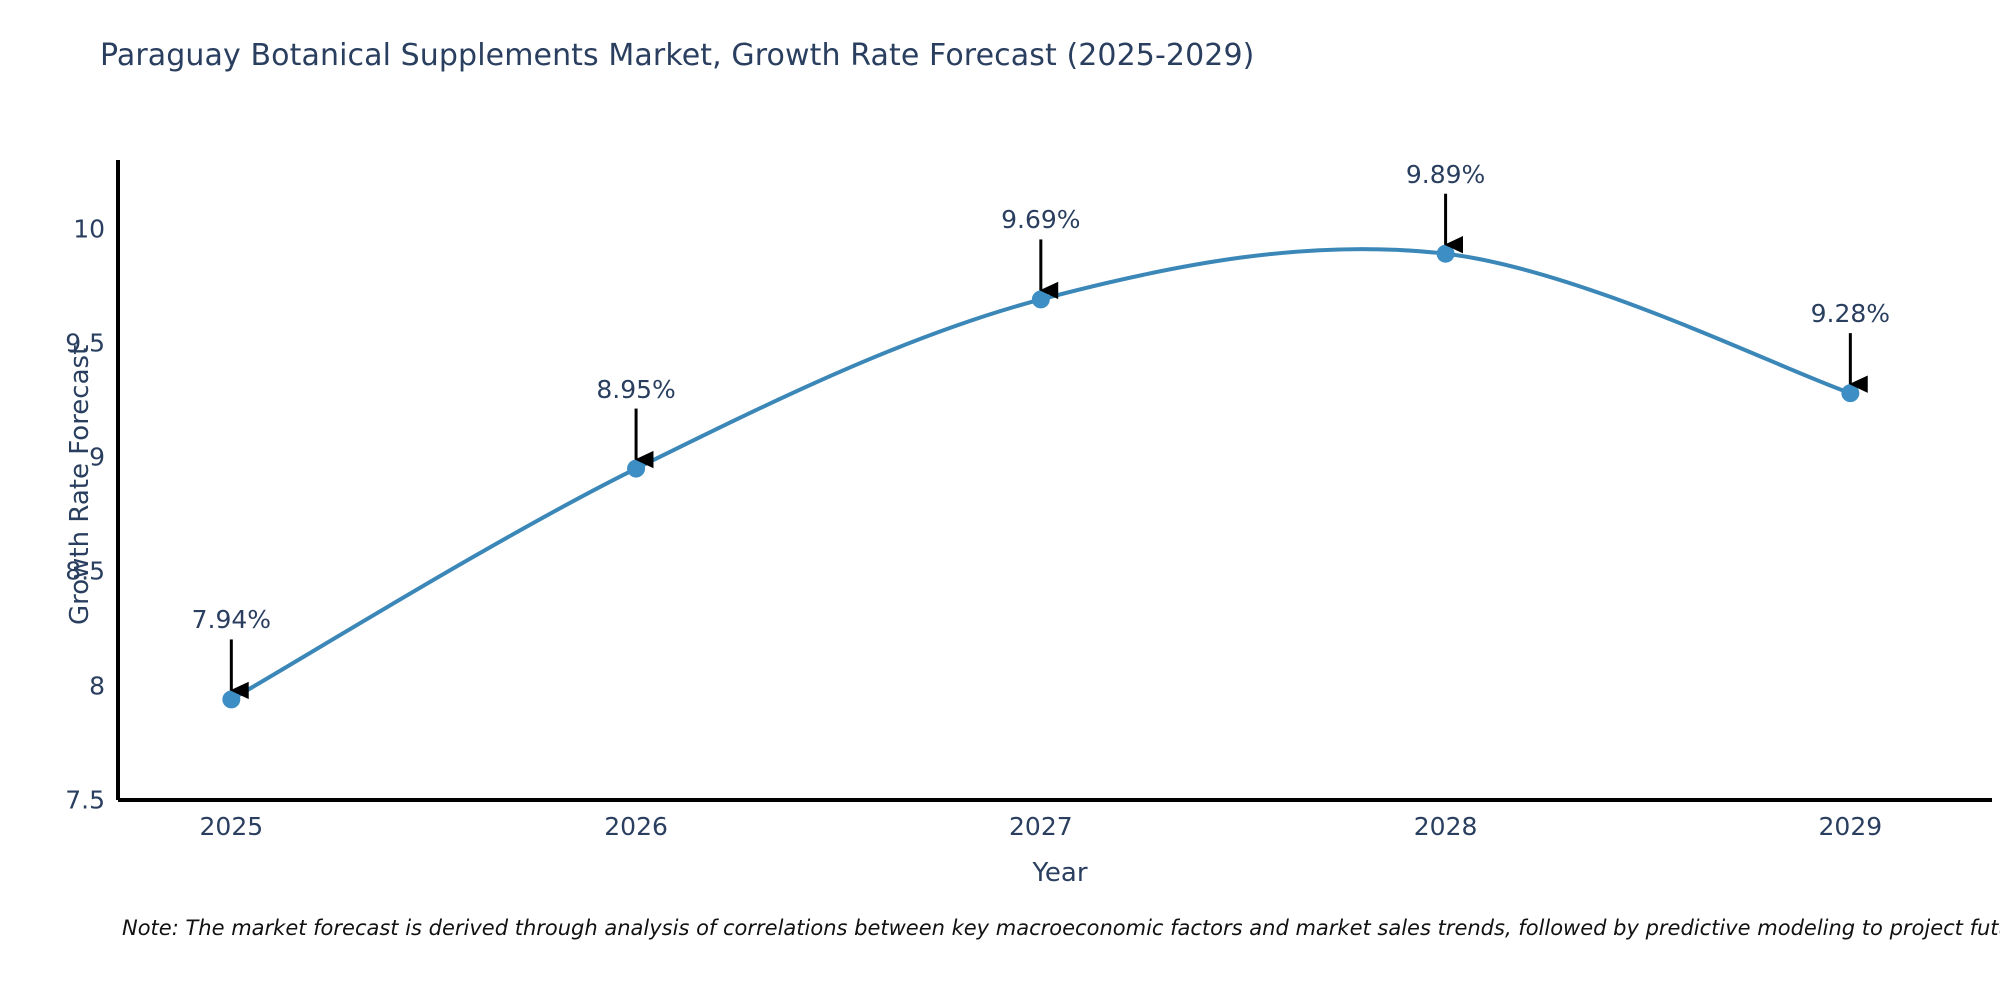  What do you see at coordinates (636, 389) in the screenshot?
I see `data-point-label: 8.95%` at bounding box center [636, 389].